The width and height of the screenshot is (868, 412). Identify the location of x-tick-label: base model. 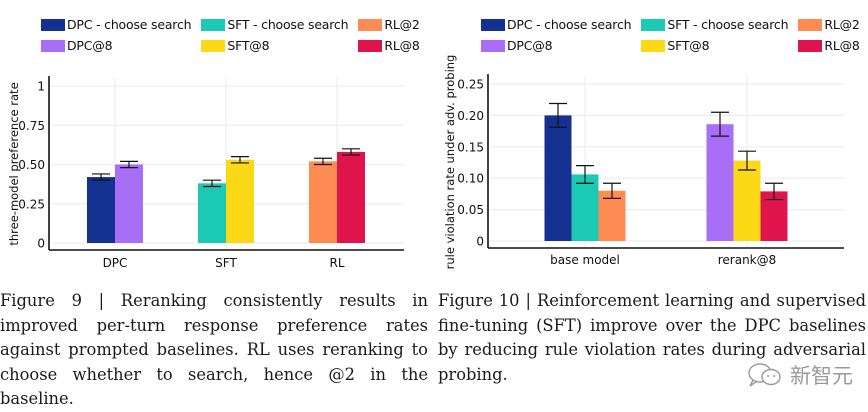
(585, 260).